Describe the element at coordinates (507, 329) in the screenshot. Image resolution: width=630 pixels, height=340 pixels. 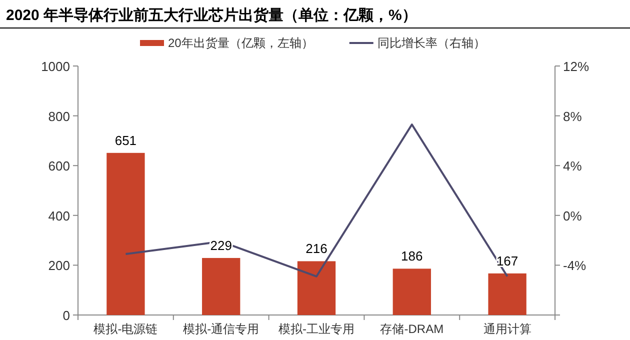
I see `x-tick-label: 通用计算` at that location.